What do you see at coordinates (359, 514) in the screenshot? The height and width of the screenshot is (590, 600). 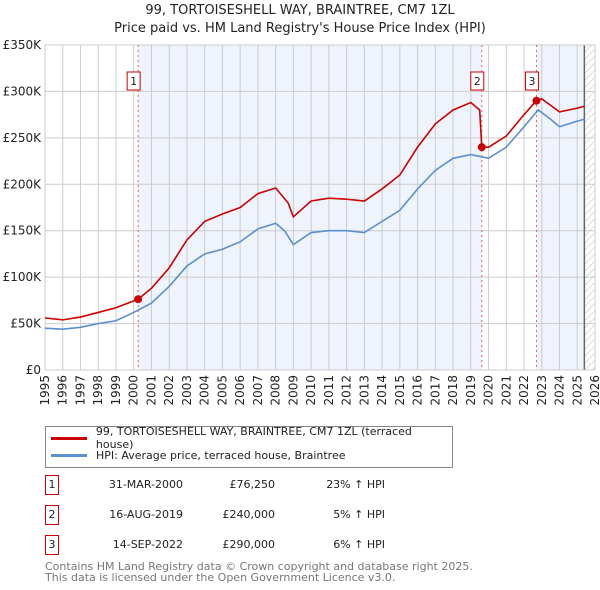 I see `sale-hpi: 5% ↑ HPI` at bounding box center [359, 514].